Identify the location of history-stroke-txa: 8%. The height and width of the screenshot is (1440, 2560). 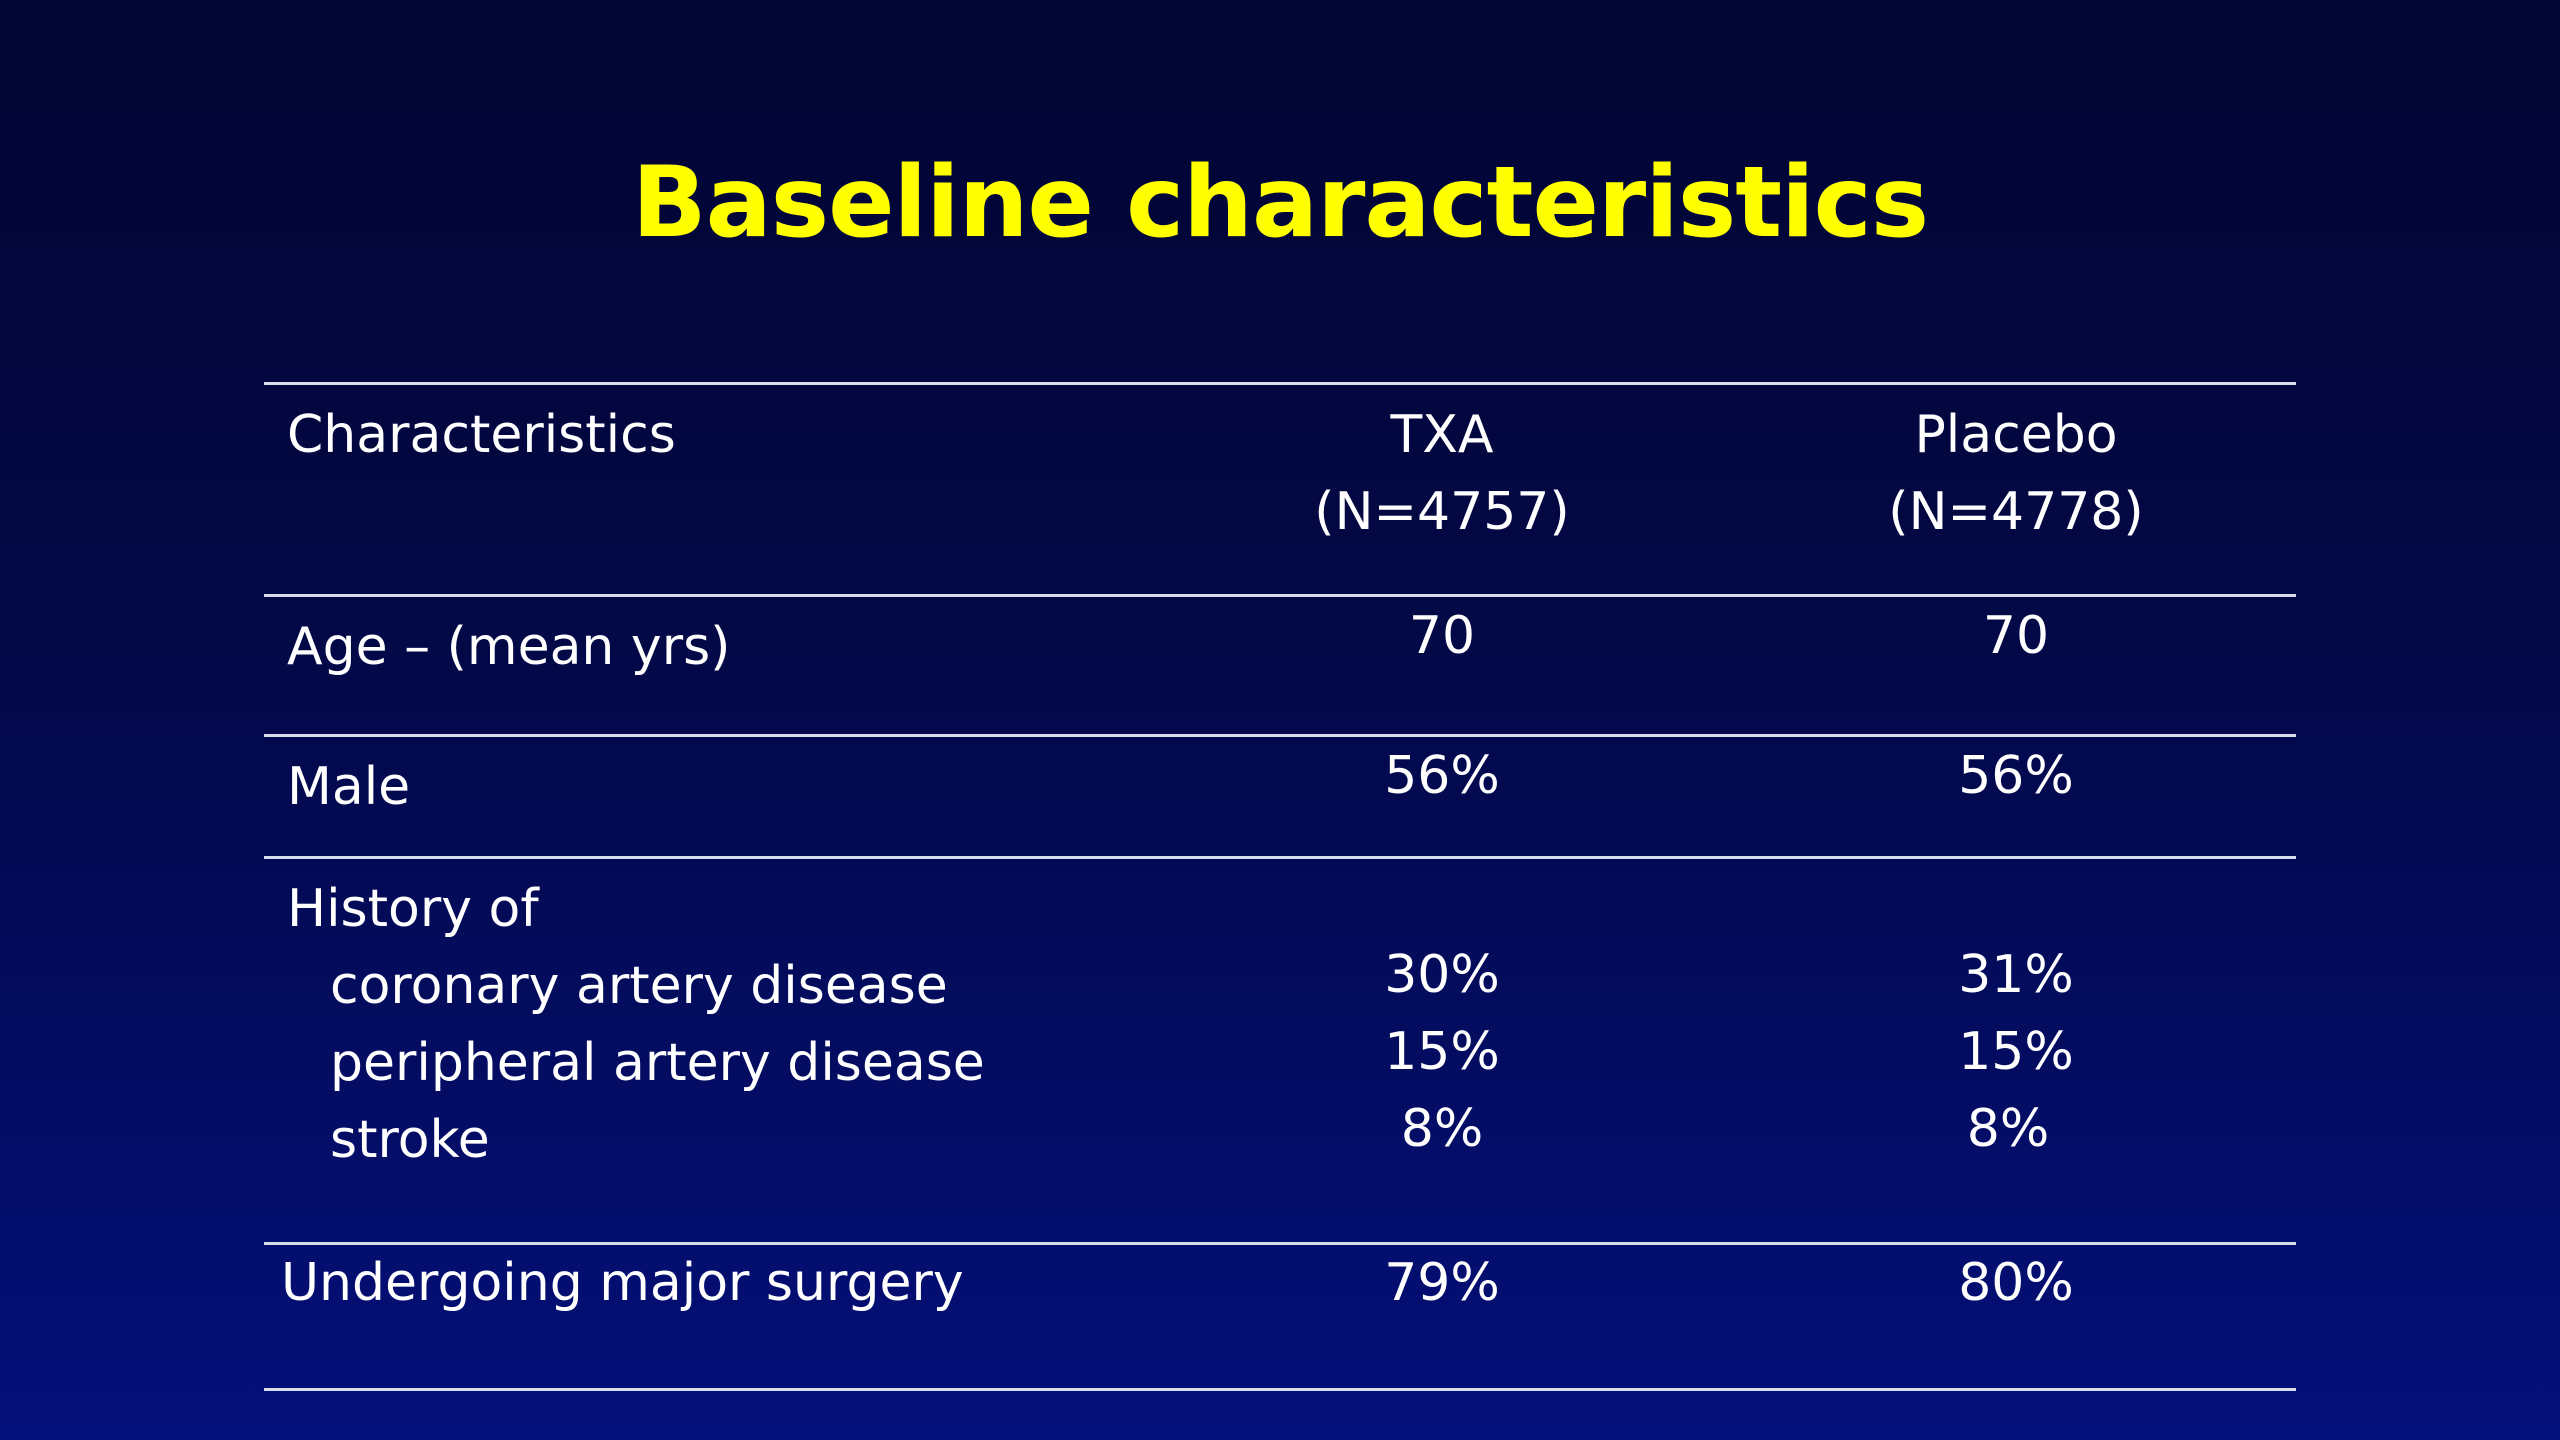
(1442, 1129).